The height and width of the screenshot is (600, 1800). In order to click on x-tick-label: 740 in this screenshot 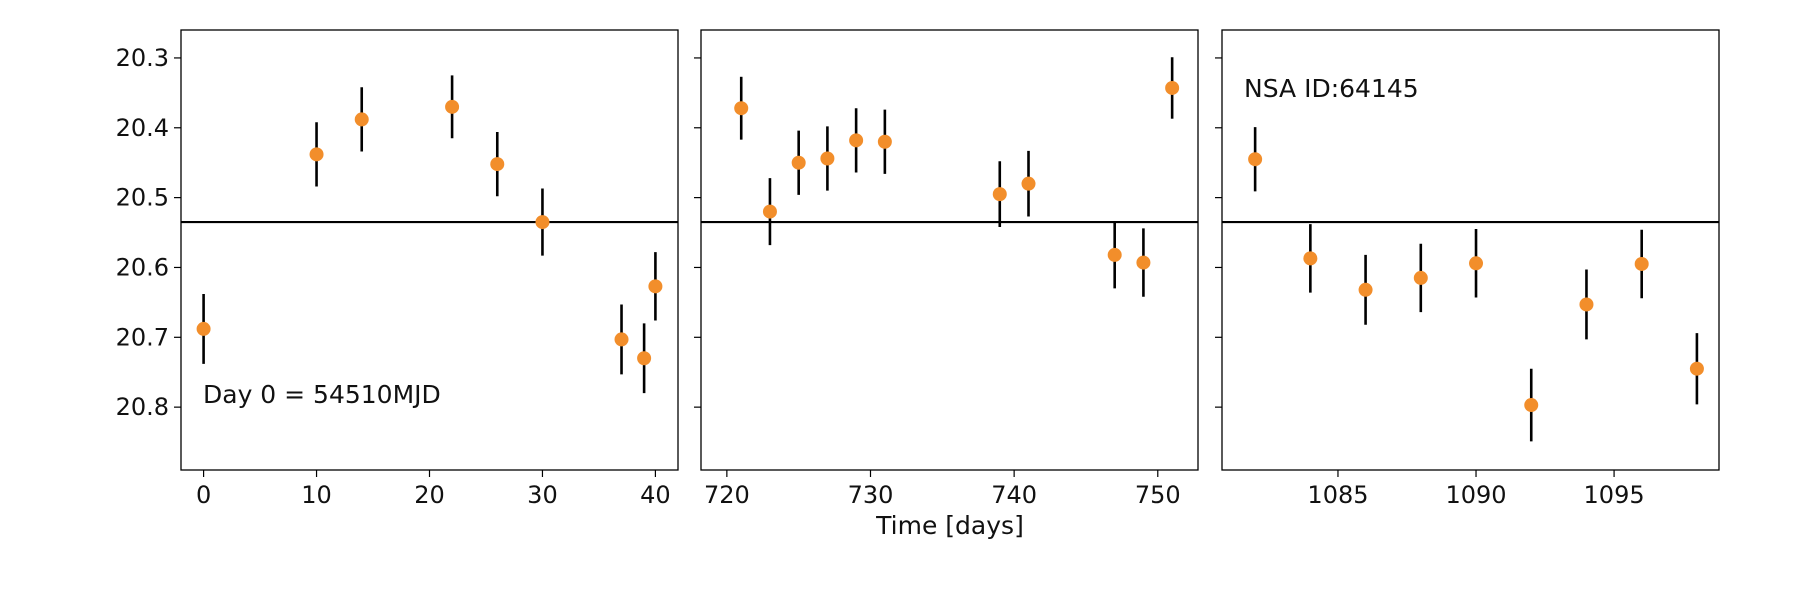, I will do `click(1014, 495)`.